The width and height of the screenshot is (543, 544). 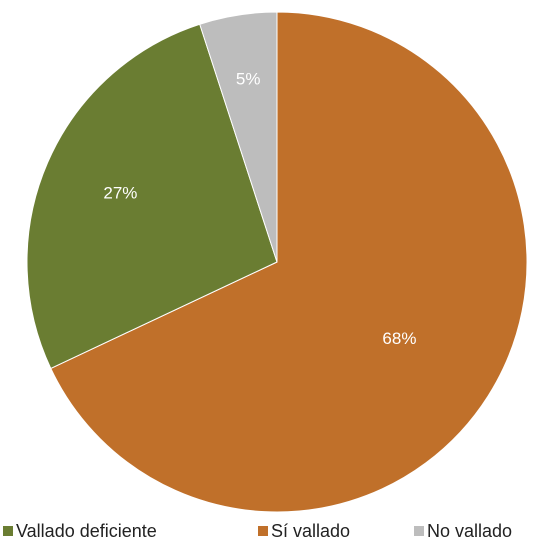 I want to click on legend-label: No vallado, so click(x=469, y=531).